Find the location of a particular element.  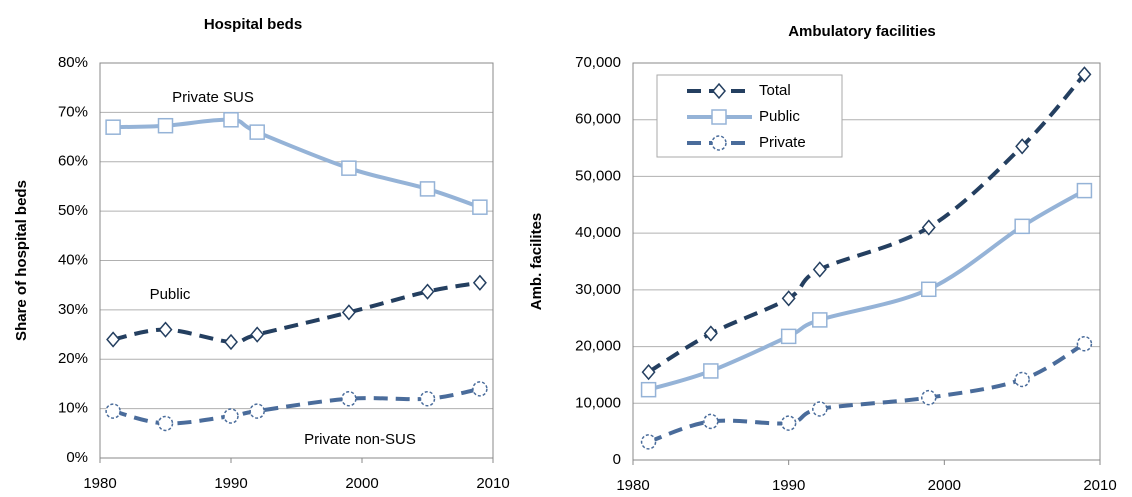

y-tick-label: 40% is located at coordinates (73, 259).